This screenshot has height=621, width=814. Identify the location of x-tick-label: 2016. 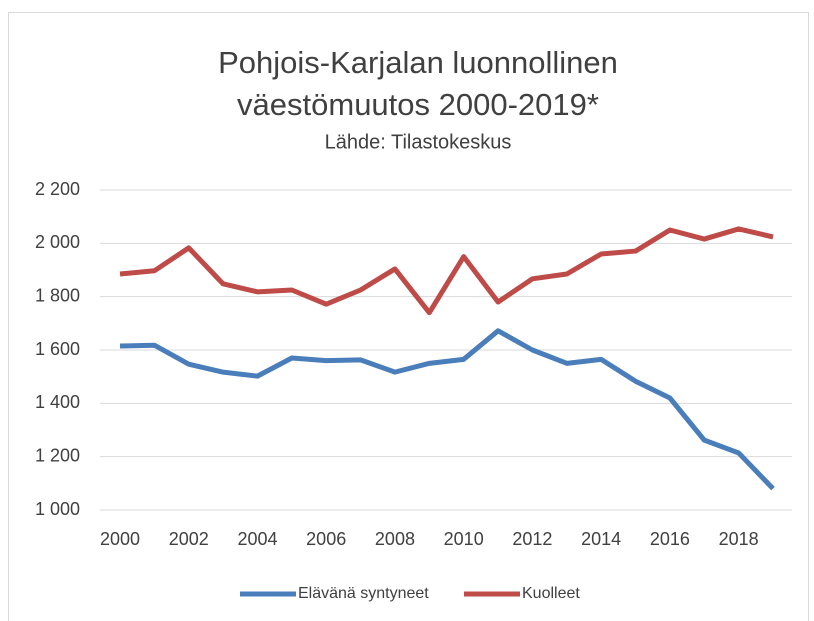
(670, 539).